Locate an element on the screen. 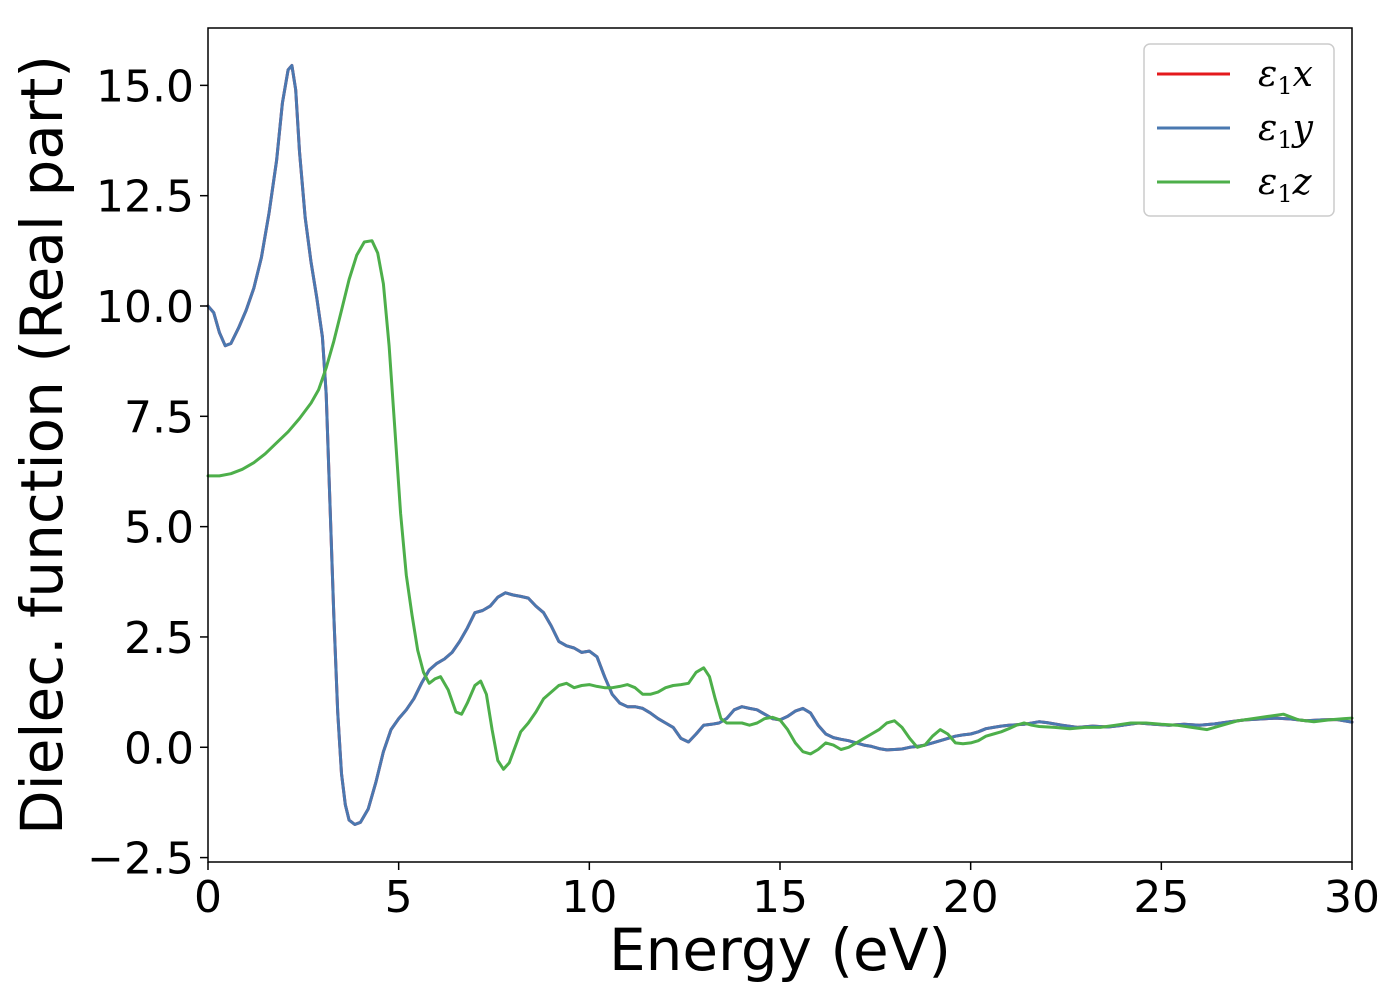  legend-label-component: z is located at coordinates (1302, 182).